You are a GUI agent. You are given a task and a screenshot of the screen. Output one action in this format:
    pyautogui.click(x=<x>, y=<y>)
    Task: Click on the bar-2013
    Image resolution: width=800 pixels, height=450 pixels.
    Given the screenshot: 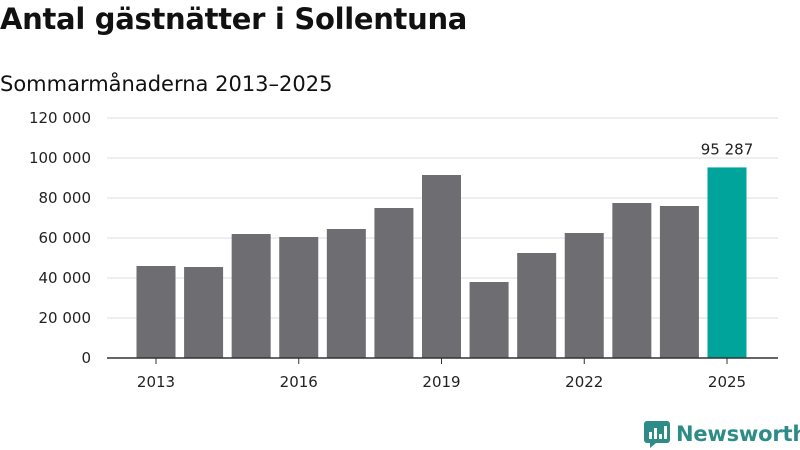 What is the action you would take?
    pyautogui.click(x=156, y=312)
    